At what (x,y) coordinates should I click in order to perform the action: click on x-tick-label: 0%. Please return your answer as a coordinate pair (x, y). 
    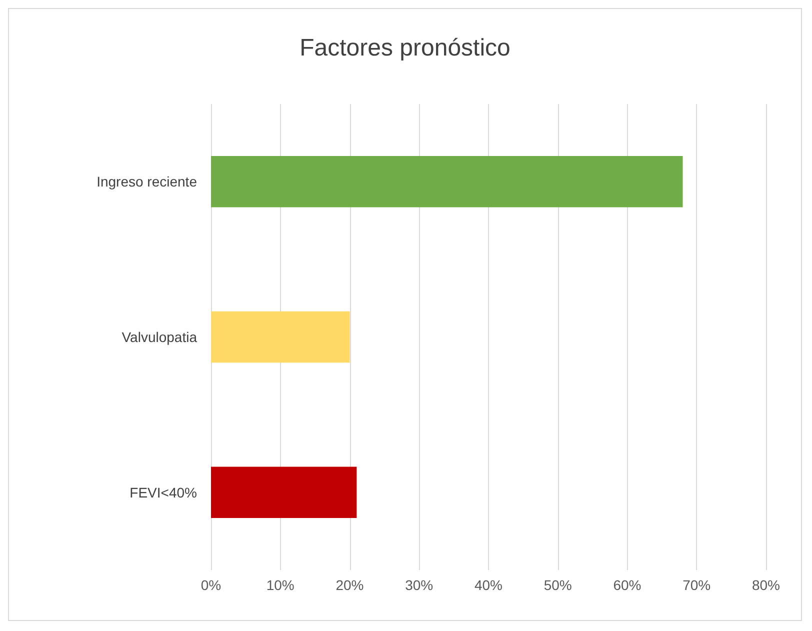
    Looking at the image, I should click on (211, 585).